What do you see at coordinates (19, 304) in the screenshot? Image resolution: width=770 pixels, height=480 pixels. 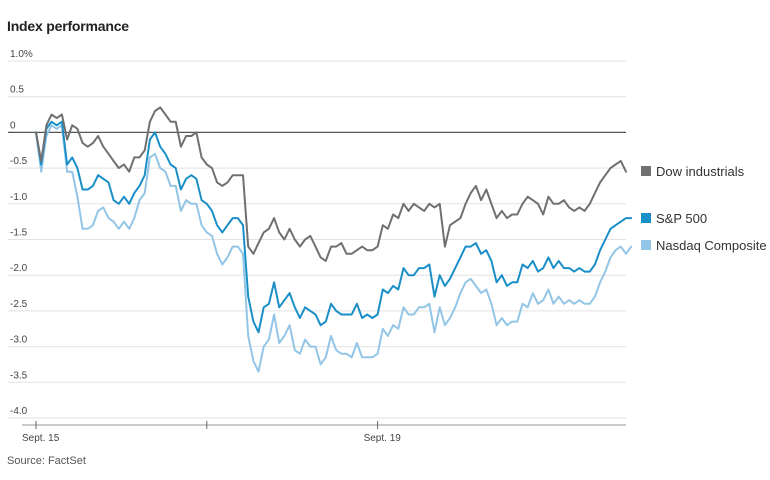 I see `y-tick-label: -2.5` at bounding box center [19, 304].